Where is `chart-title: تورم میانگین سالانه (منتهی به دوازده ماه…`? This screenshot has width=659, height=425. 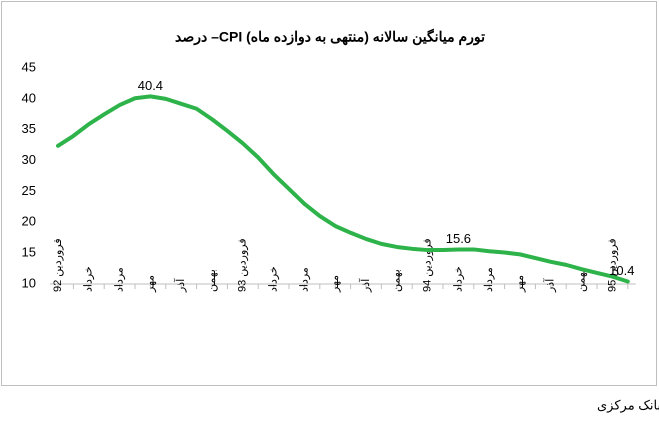
chart-title: تورم میانگین سالانه (منتهی به دوازده ماه… is located at coordinates (330, 37).